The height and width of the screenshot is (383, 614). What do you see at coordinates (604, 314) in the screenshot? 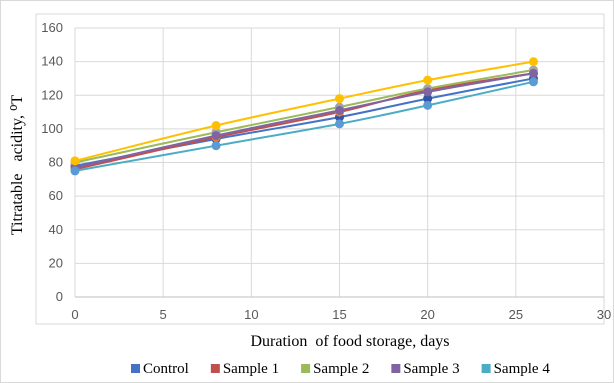
I see `x-tick-label: 30` at bounding box center [604, 314].